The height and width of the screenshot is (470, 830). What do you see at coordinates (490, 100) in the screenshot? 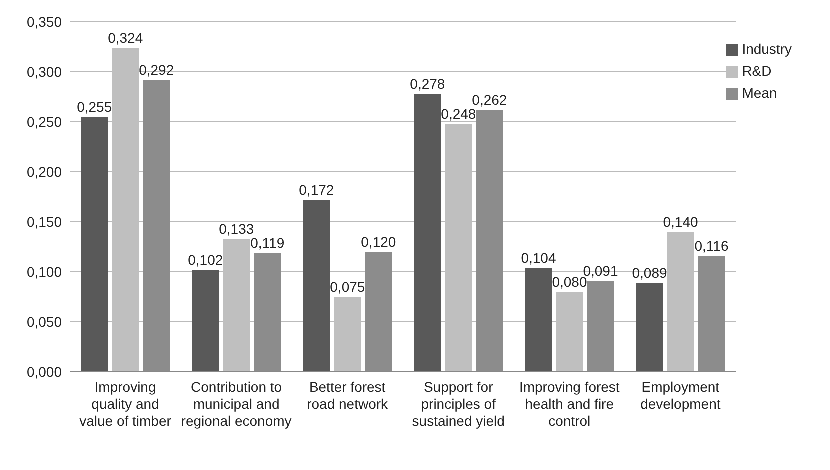
I see `data-label: 0,262` at bounding box center [490, 100].